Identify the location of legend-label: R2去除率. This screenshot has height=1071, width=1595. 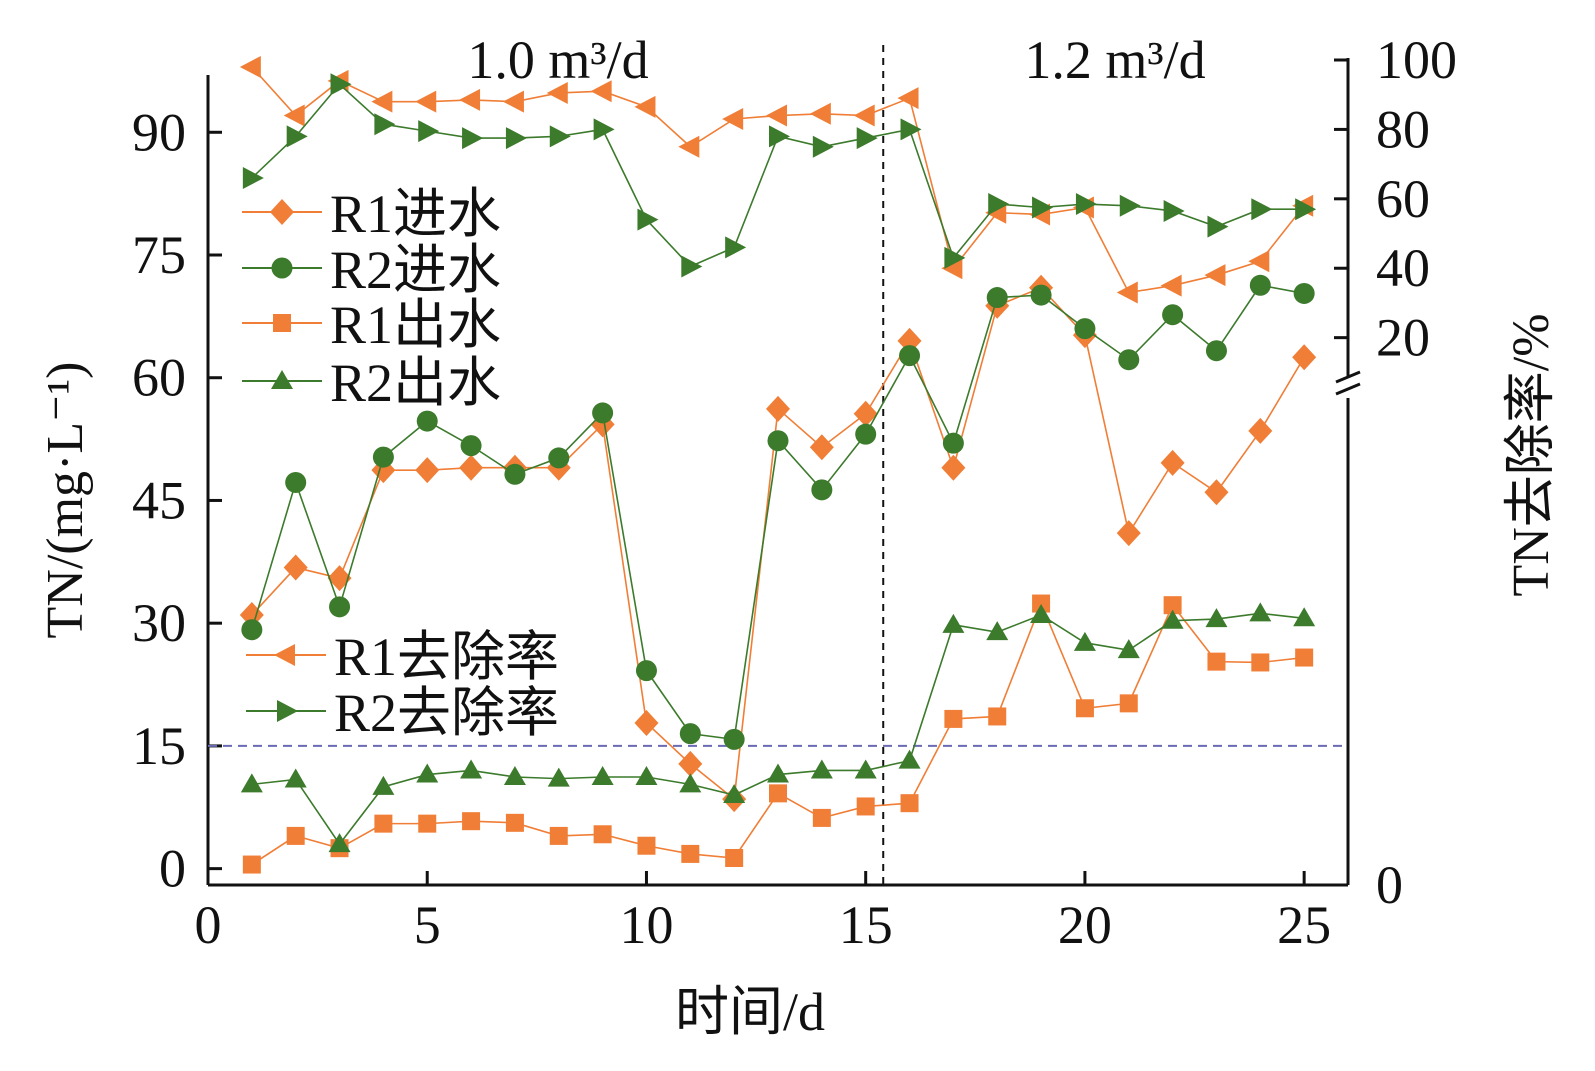
(446, 713).